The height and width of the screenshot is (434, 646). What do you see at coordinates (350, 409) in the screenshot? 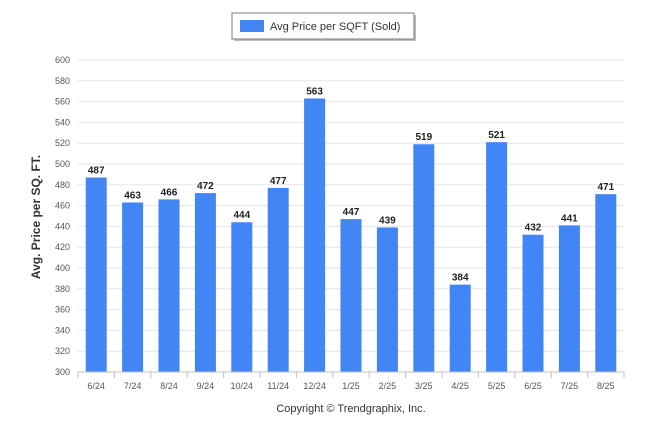
I see `copyright-footer: Copyright © Trendgraphix, Inc.` at bounding box center [350, 409].